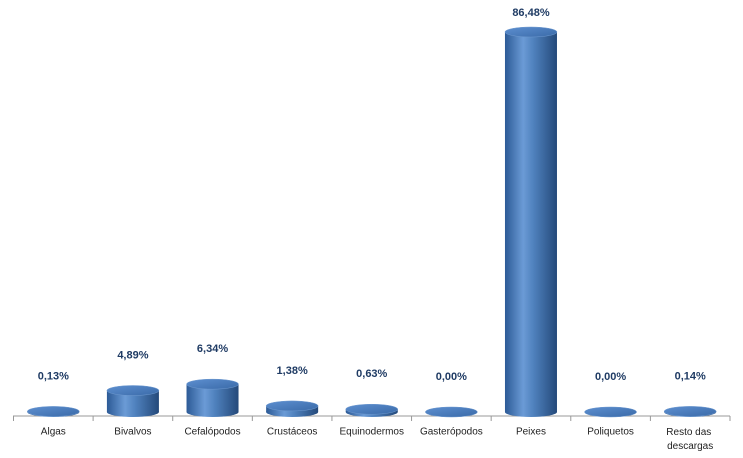  I want to click on value-label: 6,34%, so click(212, 349).